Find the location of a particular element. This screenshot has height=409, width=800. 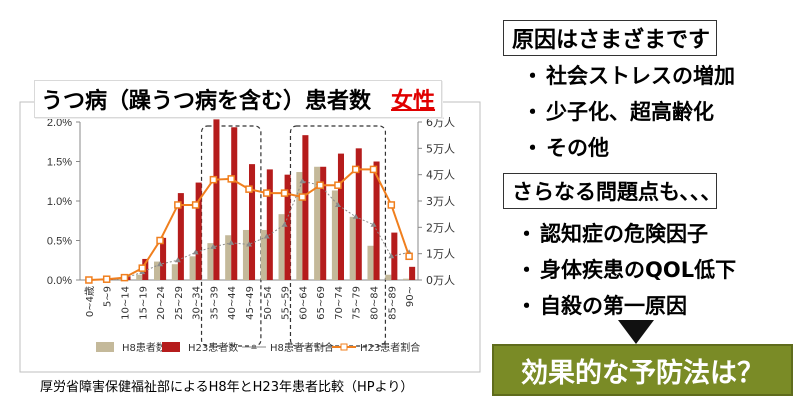

x-tick-label: 5~9 is located at coordinates (108, 296).